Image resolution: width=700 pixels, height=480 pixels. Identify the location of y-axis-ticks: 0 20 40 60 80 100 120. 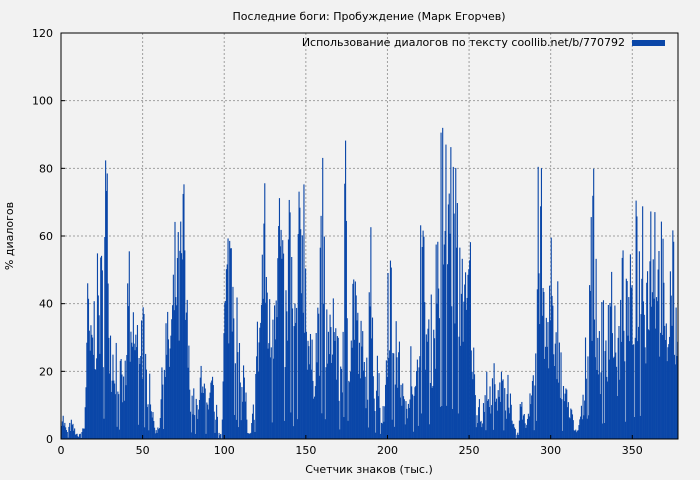
(48, 236).